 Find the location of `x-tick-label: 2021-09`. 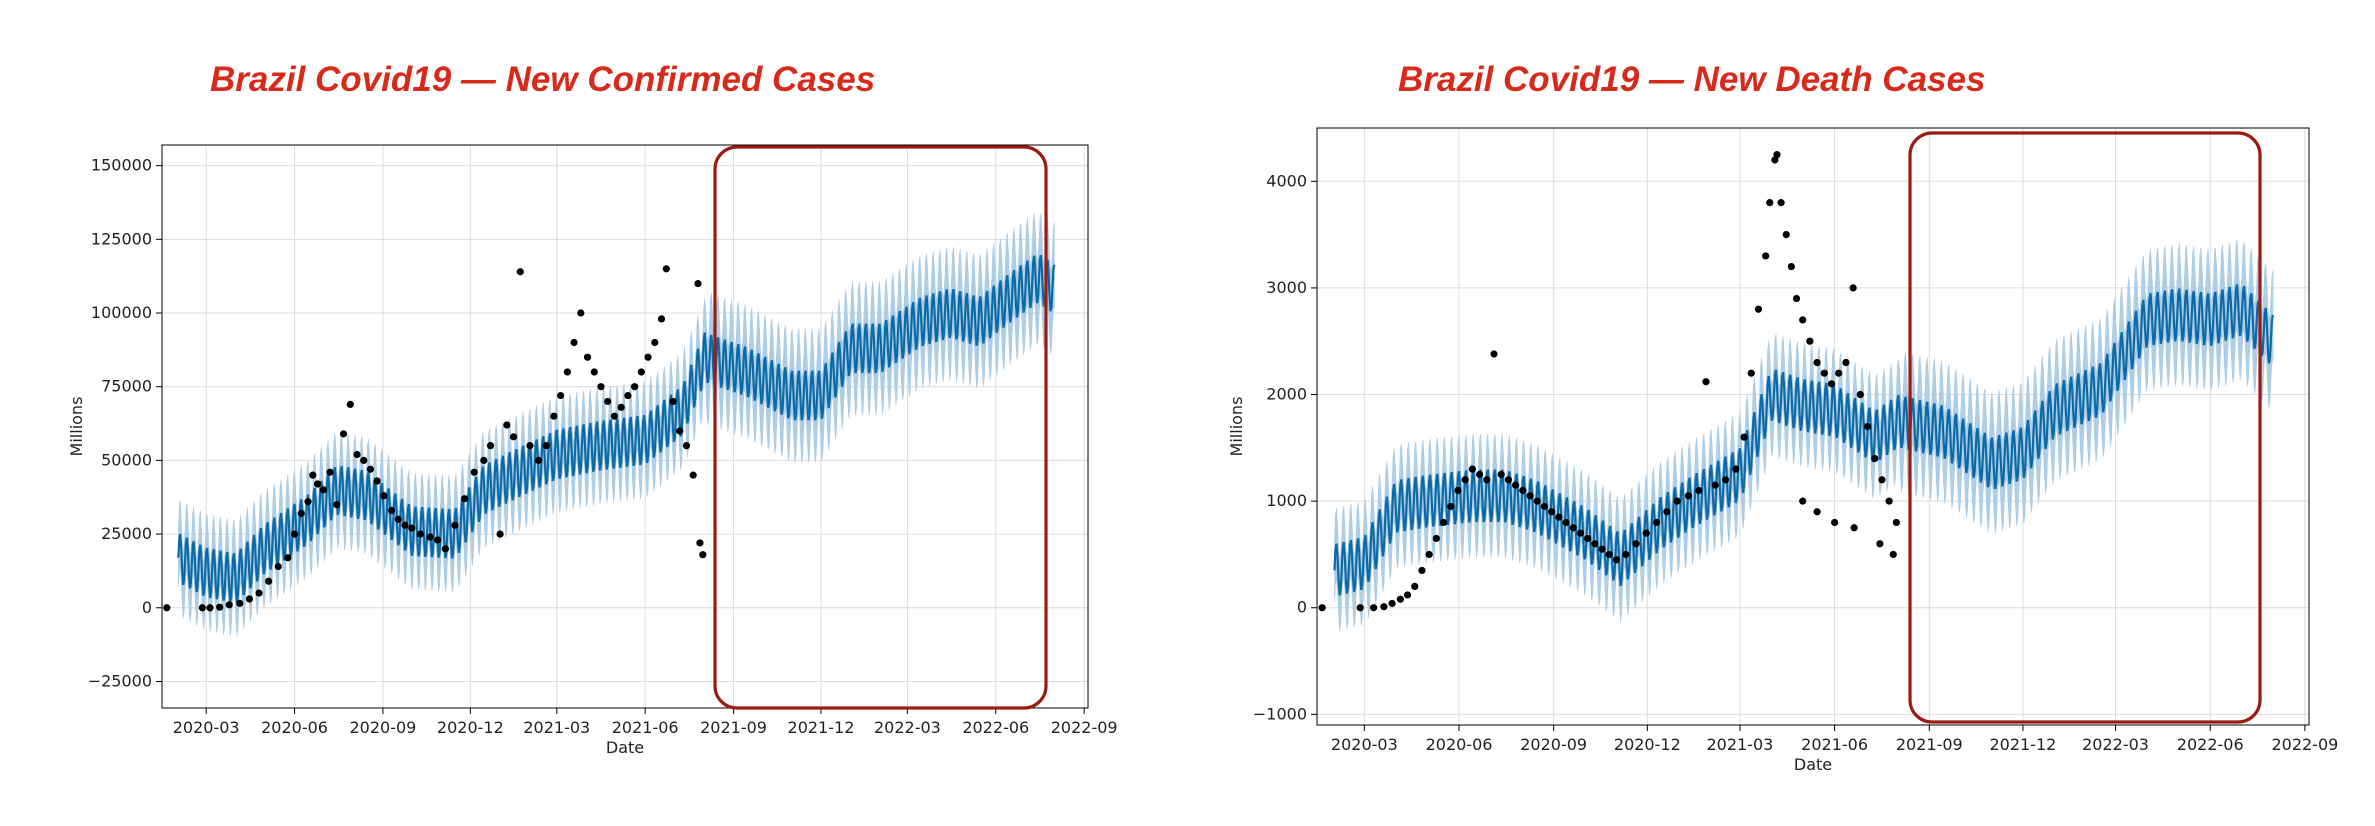

x-tick-label: 2021-09 is located at coordinates (1929, 744).